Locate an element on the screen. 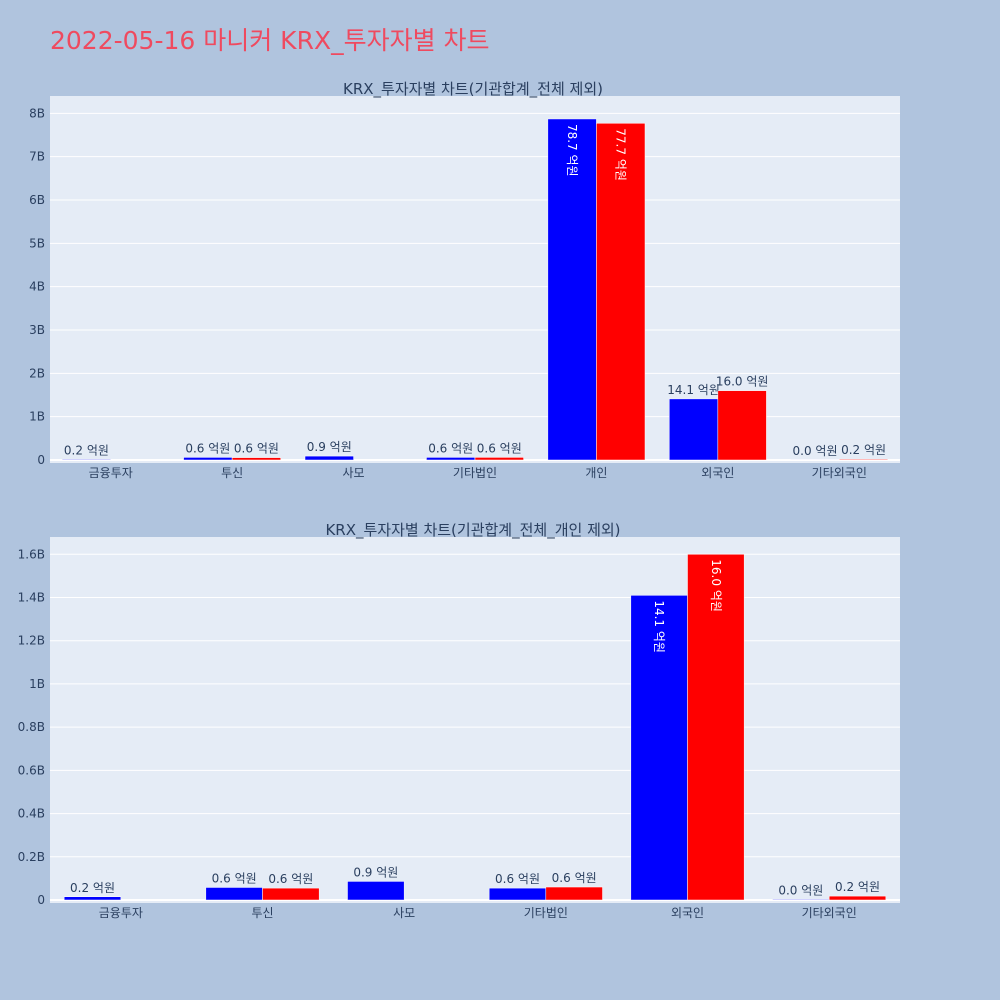 Image resolution: width=1000 pixels, height=1000 pixels. y-tick-label: 0.8B is located at coordinates (31, 727).